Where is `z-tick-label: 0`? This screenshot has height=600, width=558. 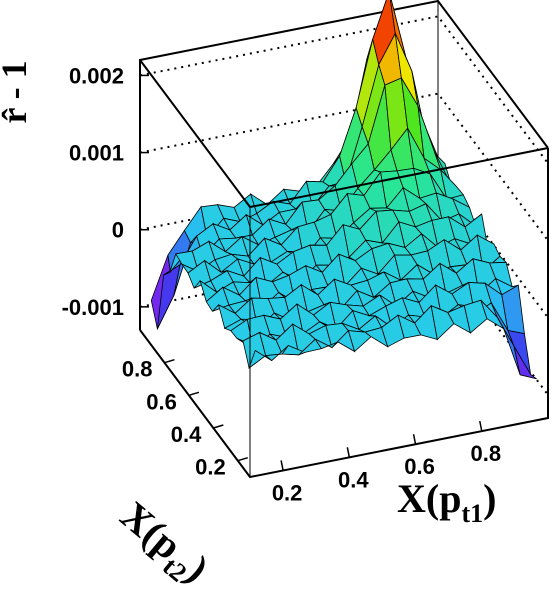
z-tick-label: 0 is located at coordinates (118, 230).